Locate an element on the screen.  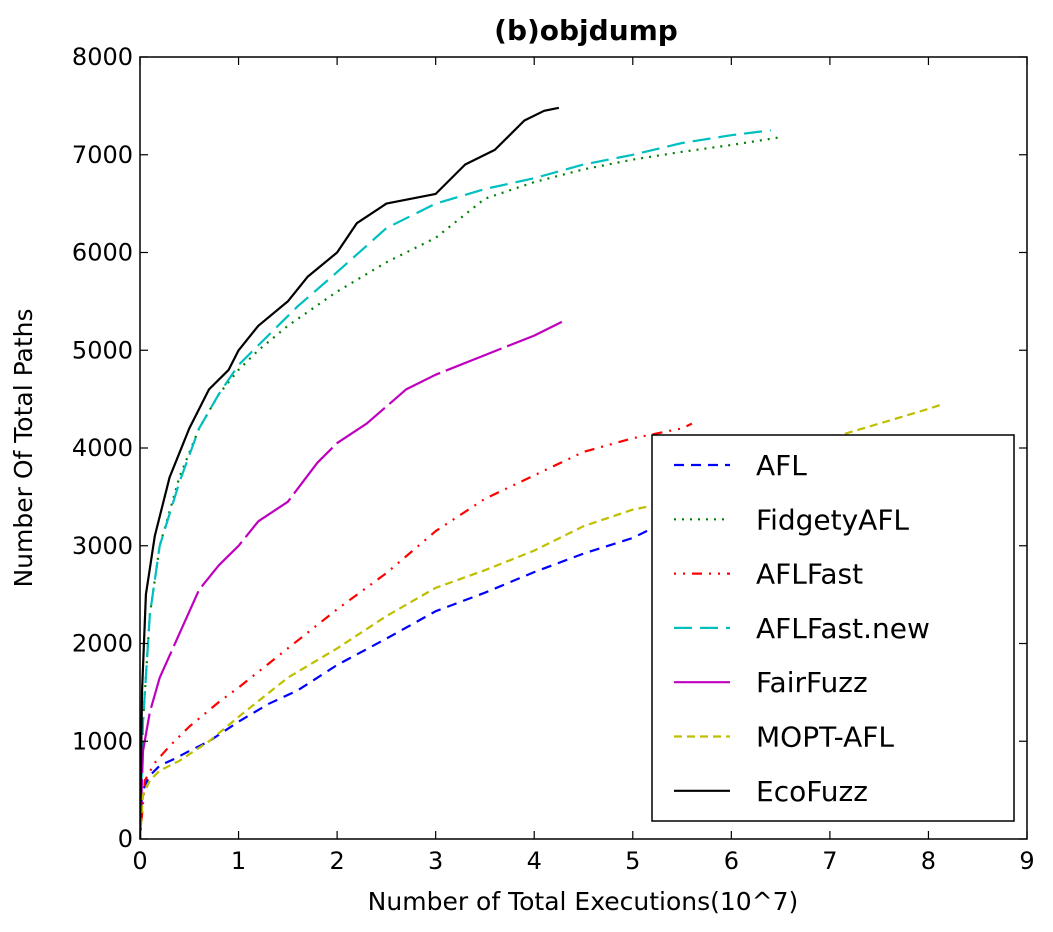
y-tick-label: 1000 is located at coordinates (102, 741).